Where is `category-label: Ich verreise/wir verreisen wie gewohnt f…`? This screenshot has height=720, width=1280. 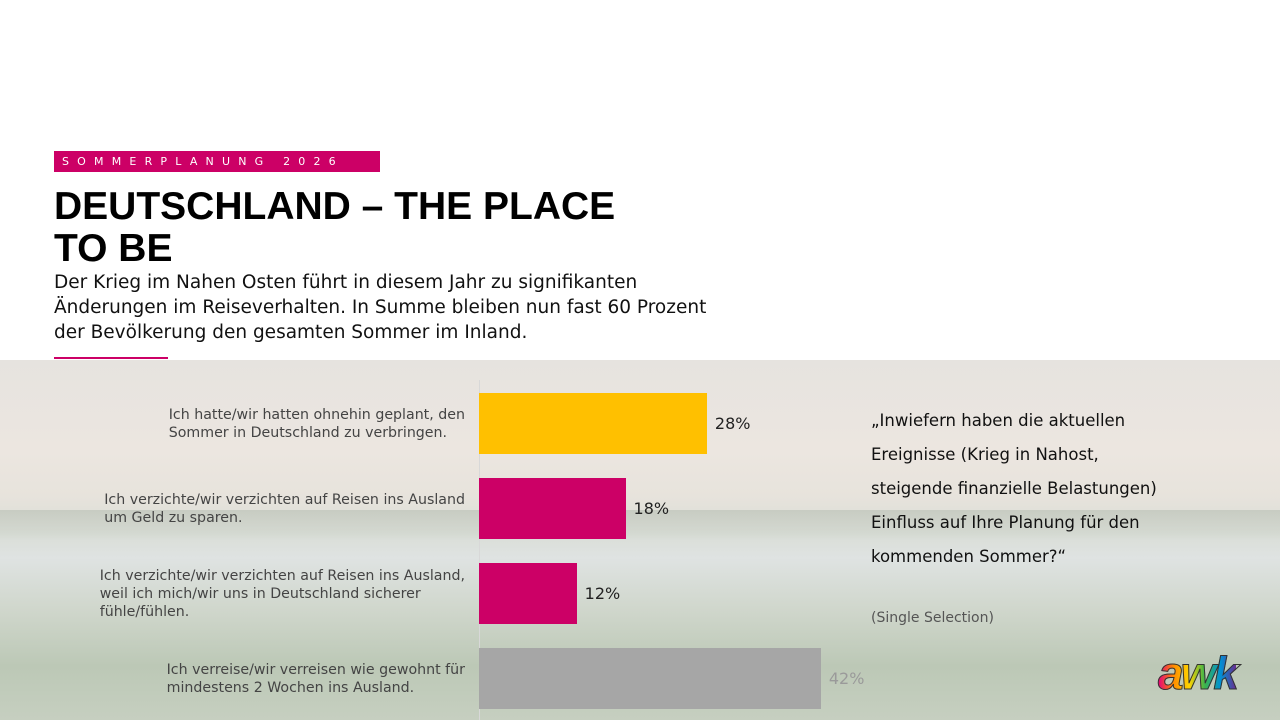
category-label: Ich verreise/wir verreisen wie gewohnt f… is located at coordinates (315, 678).